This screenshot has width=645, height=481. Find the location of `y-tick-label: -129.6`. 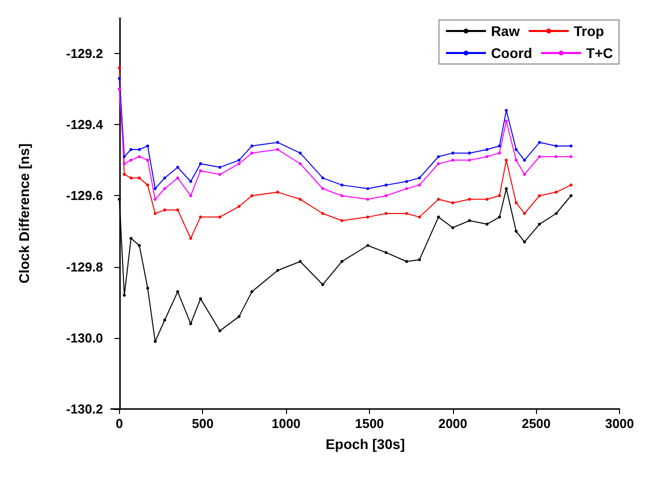

y-tick-label: -129.6 is located at coordinates (84, 196).